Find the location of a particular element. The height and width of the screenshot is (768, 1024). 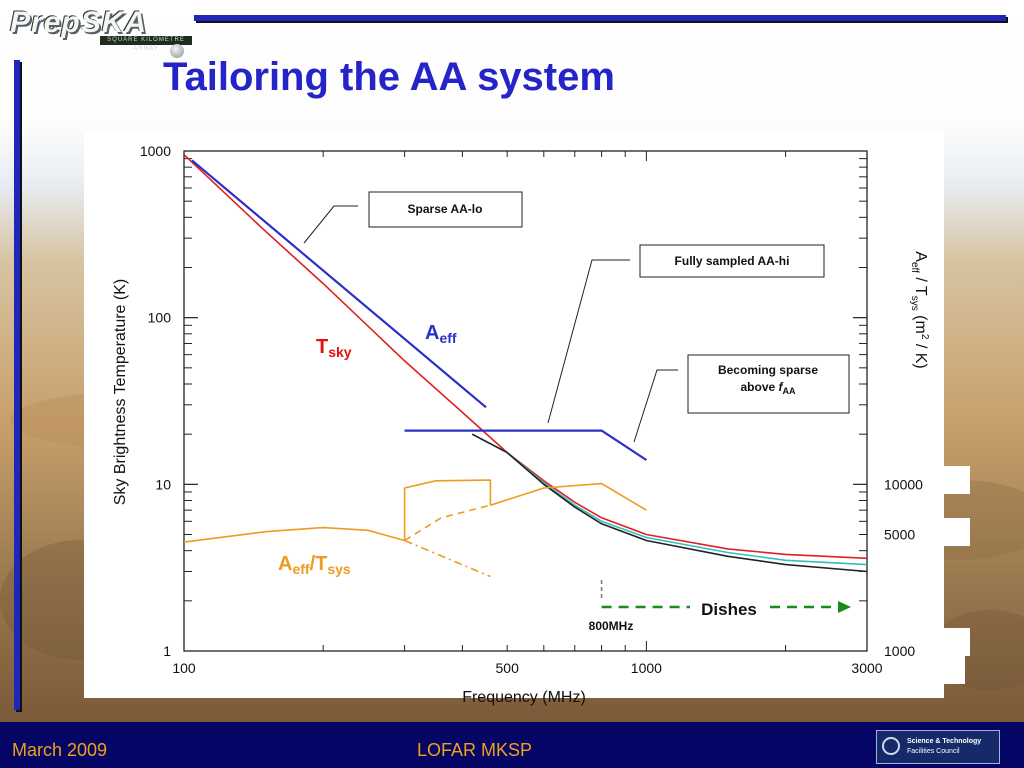

footer-bar: March 2009 LOFAR MKSP is located at coordinates (512, 745).